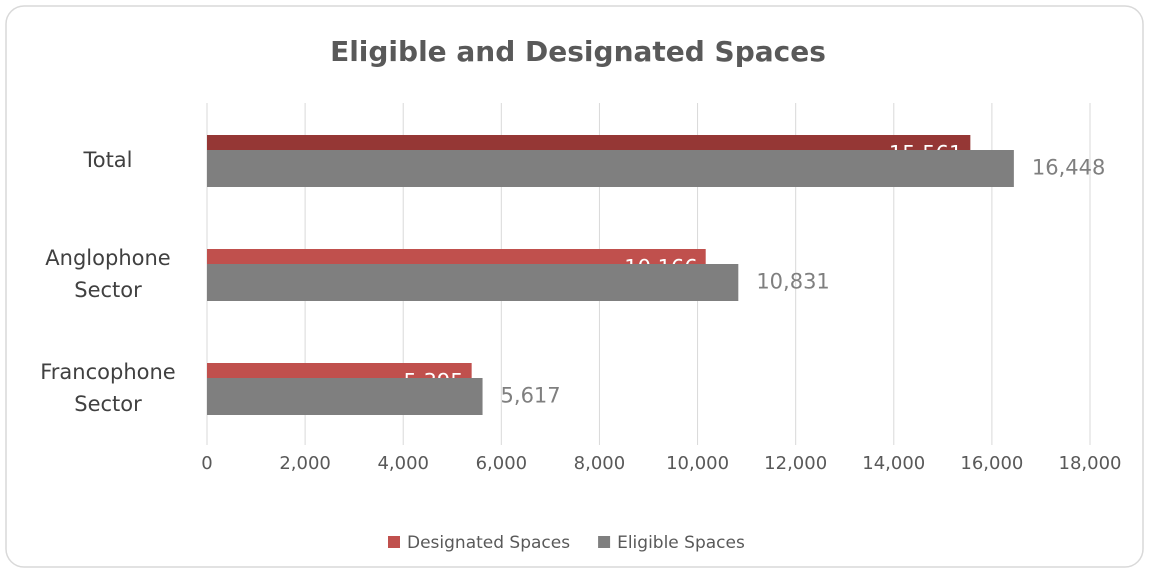 This screenshot has height=573, width=1149. I want to click on x-tick-label: 6,000, so click(502, 463).